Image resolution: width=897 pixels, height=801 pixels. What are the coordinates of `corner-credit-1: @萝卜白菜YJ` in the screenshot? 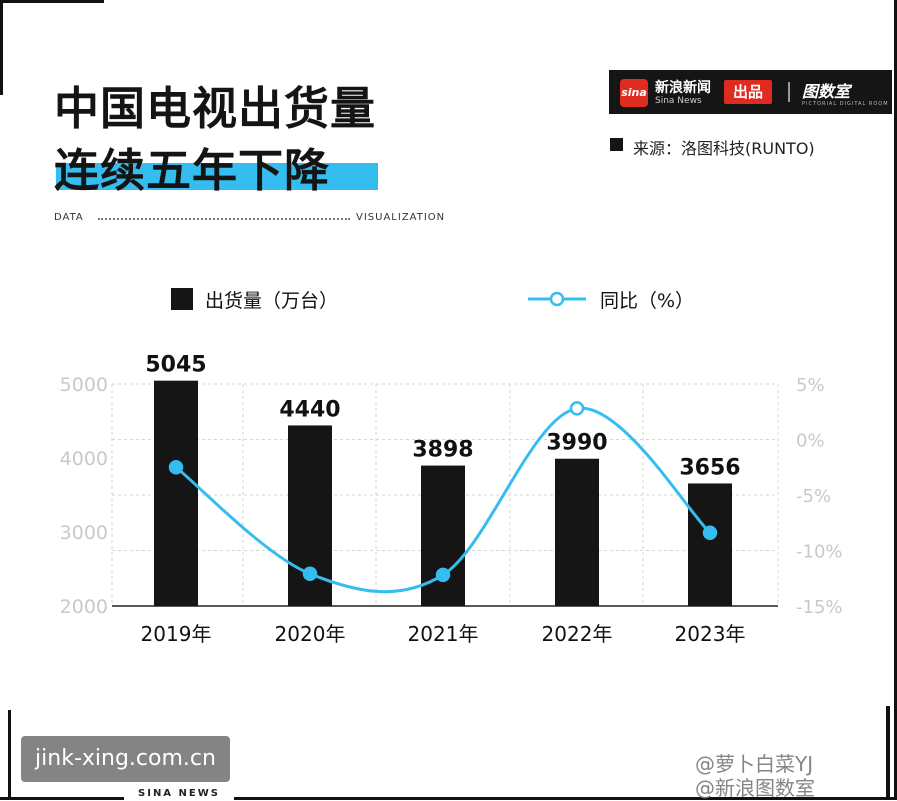 It's located at (754, 764).